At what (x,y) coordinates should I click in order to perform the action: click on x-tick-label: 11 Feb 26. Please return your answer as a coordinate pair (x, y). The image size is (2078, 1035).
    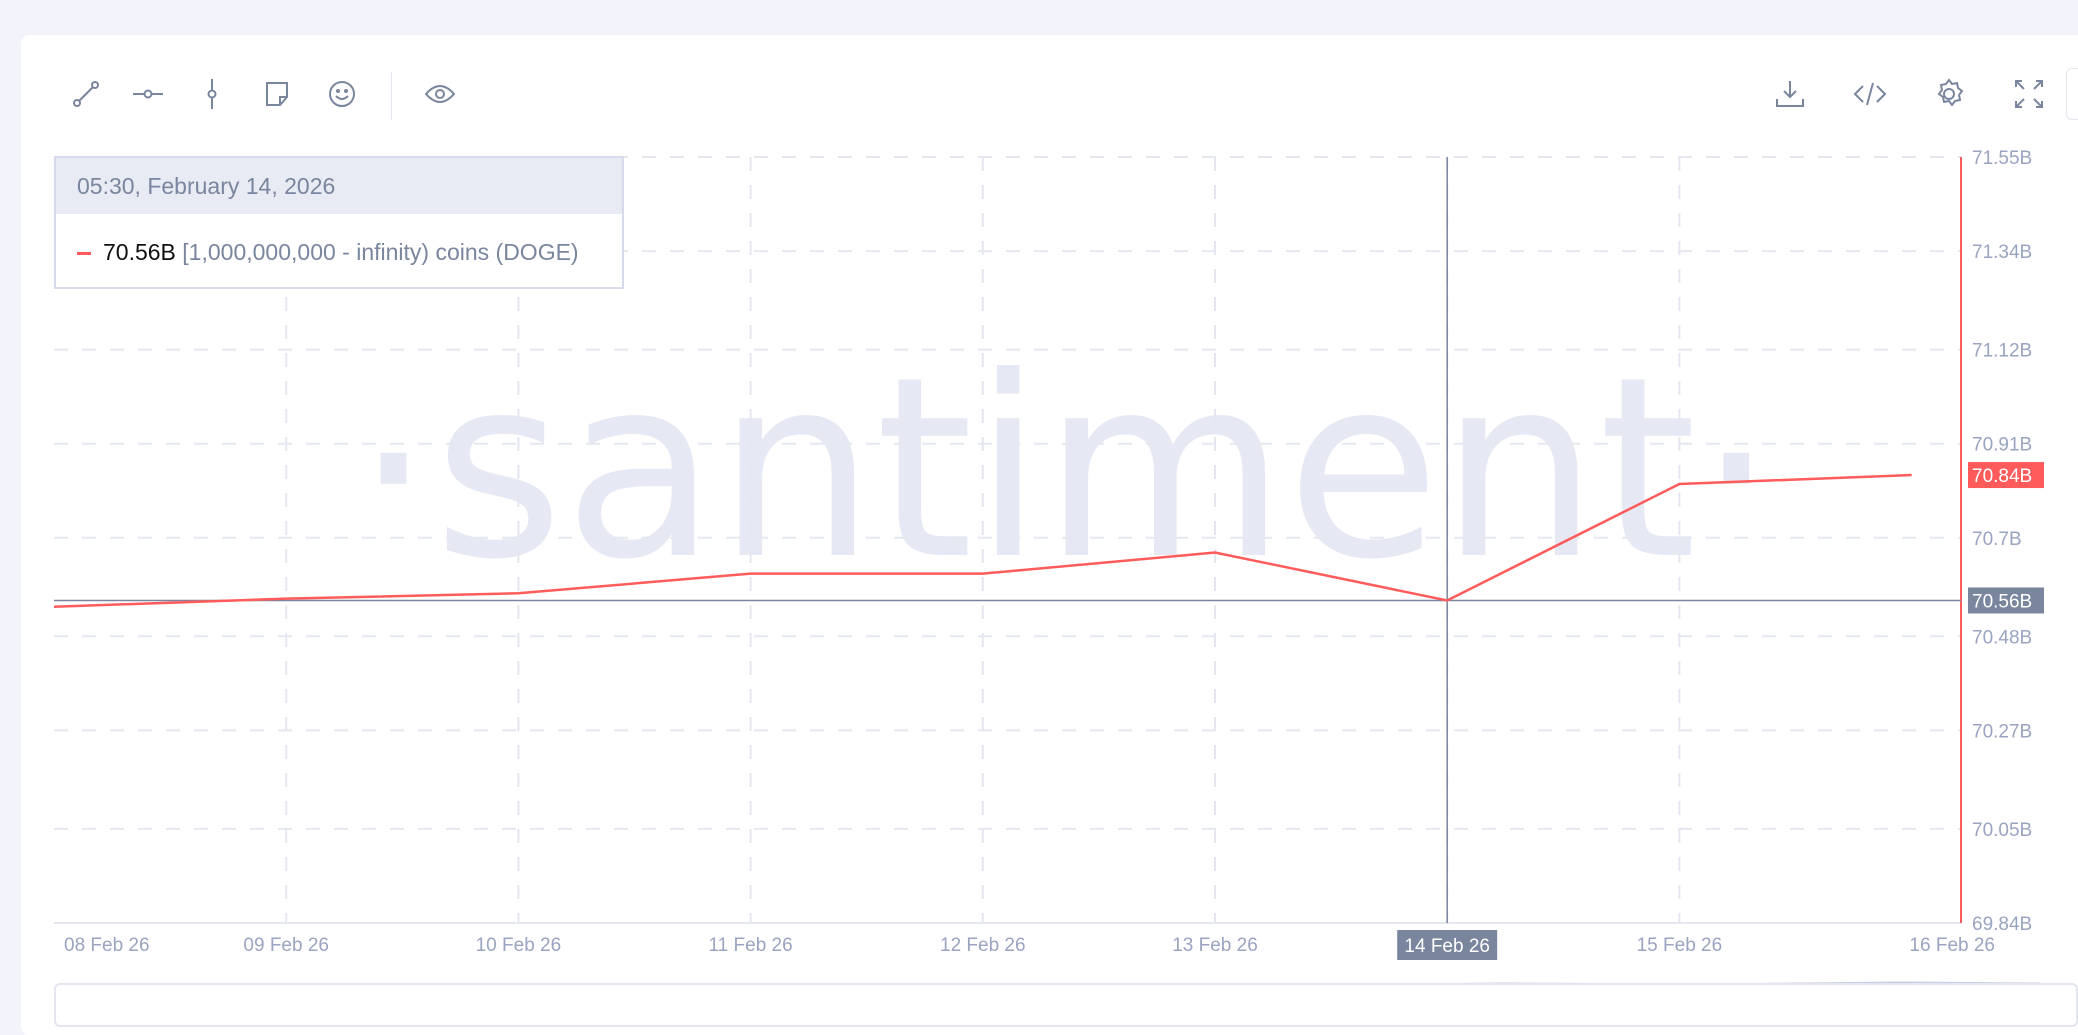
    Looking at the image, I should click on (751, 945).